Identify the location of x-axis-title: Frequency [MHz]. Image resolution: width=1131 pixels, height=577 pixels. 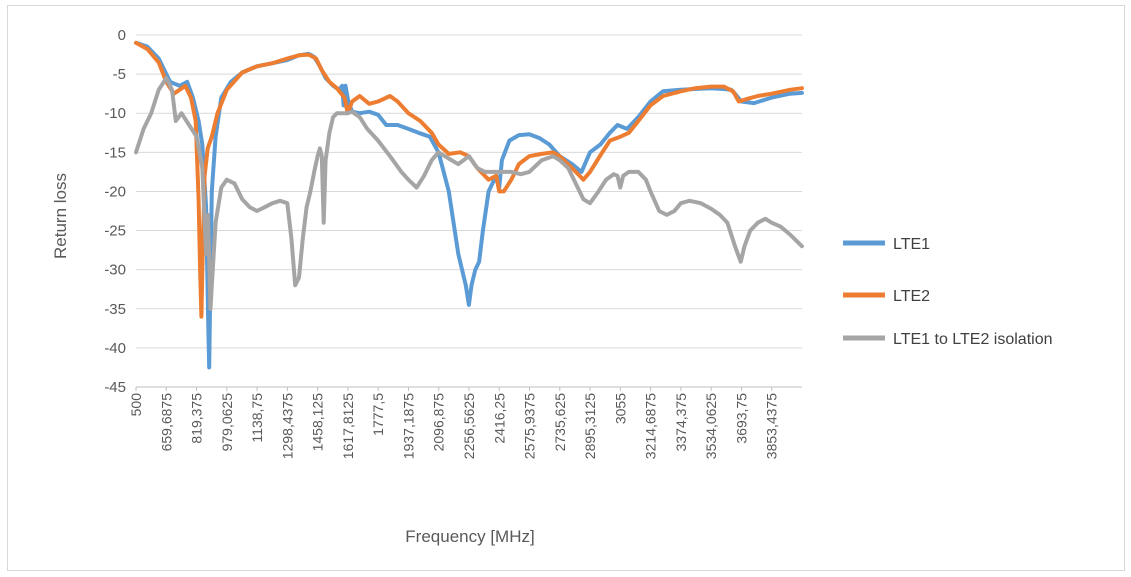
(469, 536).